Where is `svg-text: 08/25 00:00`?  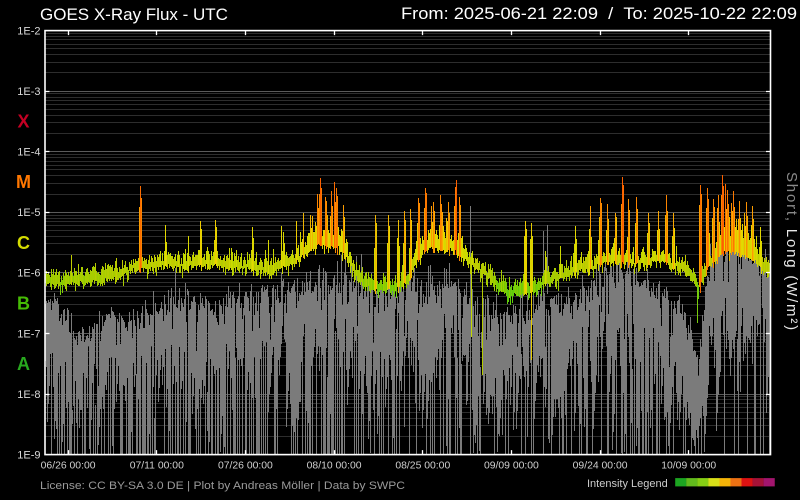 svg-text: 08/25 00:00 is located at coordinates (422, 466).